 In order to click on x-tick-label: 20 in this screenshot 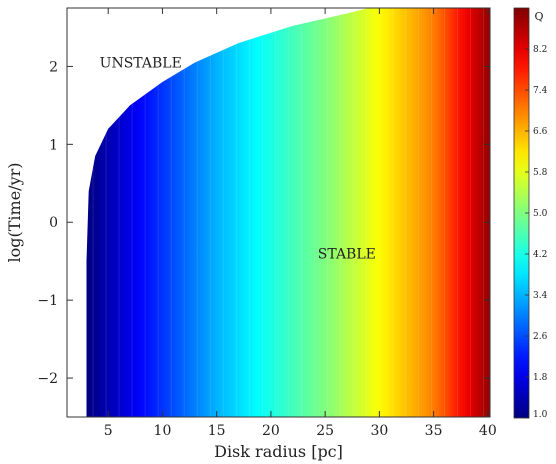, I will do `click(271, 431)`.